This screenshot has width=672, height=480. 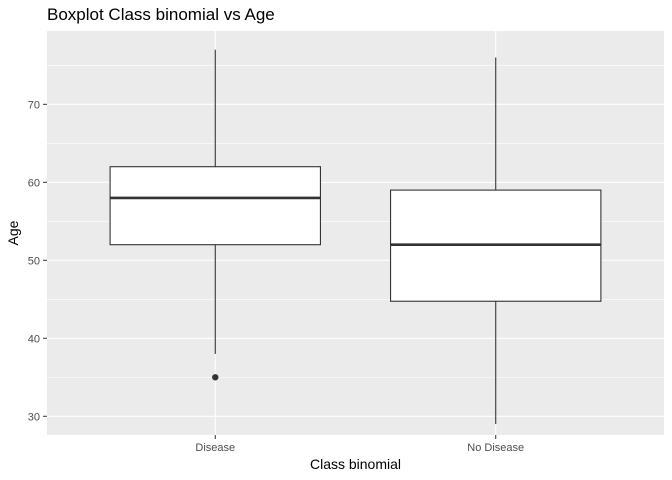 I want to click on y-tick-label: 30, so click(x=34, y=417).